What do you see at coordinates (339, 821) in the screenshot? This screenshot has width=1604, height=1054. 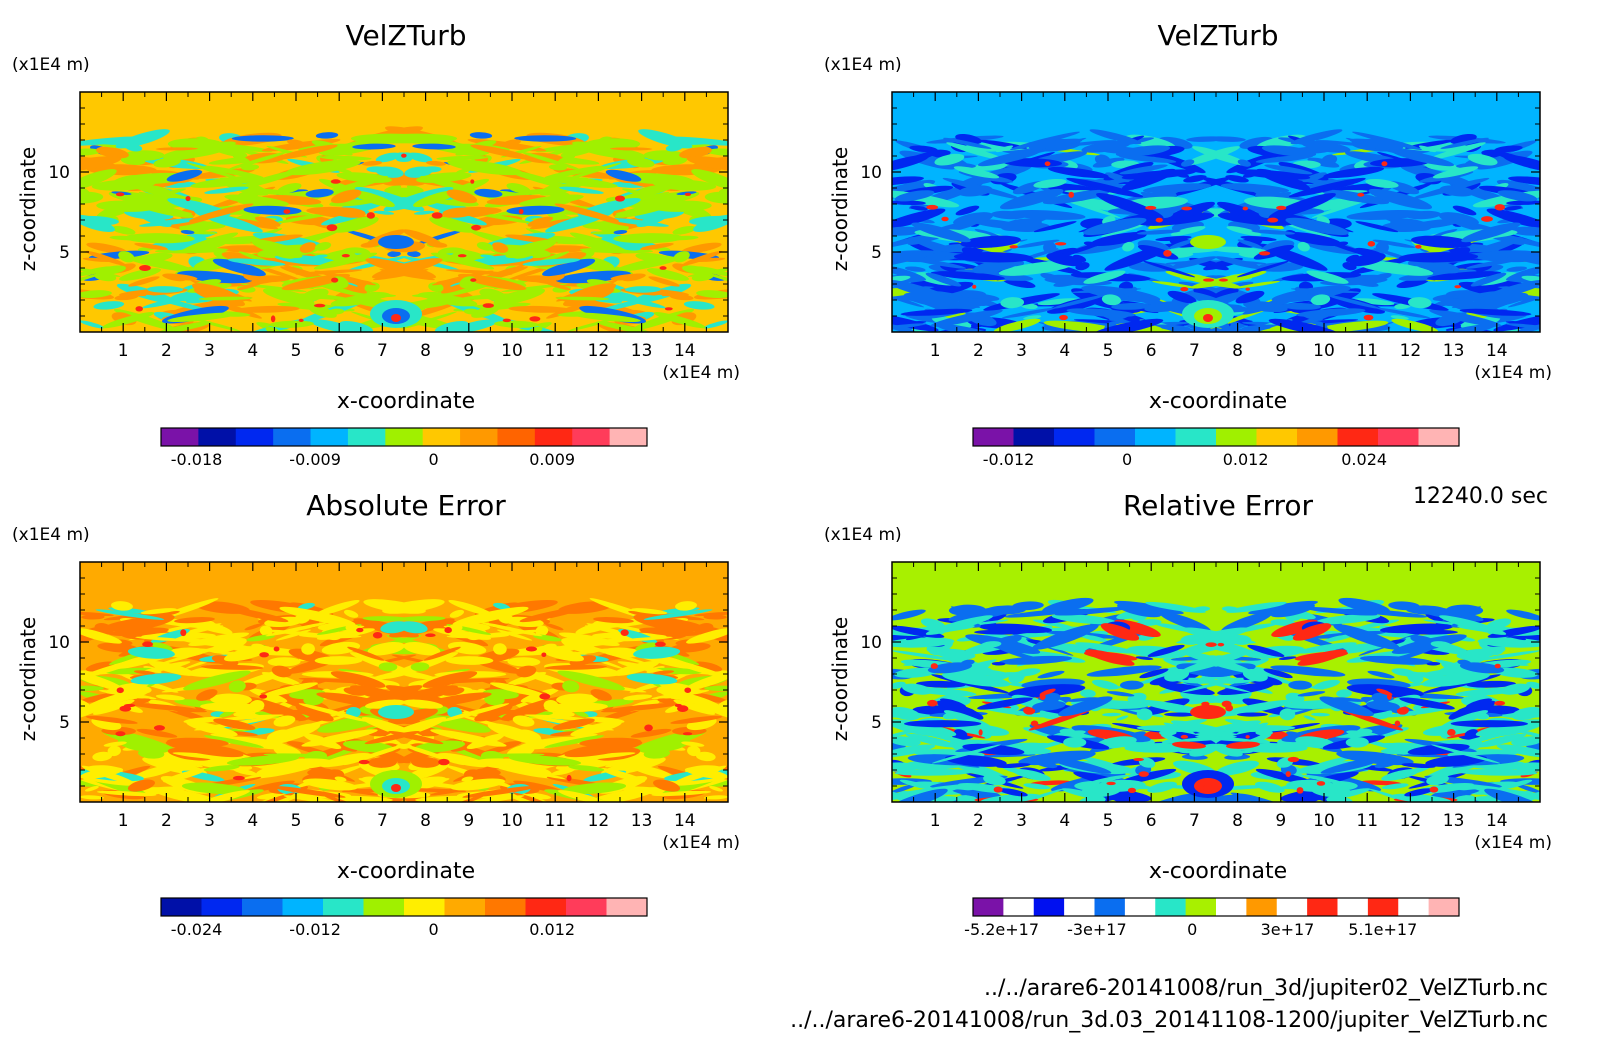 I see `x-tick-label: 6` at bounding box center [339, 821].